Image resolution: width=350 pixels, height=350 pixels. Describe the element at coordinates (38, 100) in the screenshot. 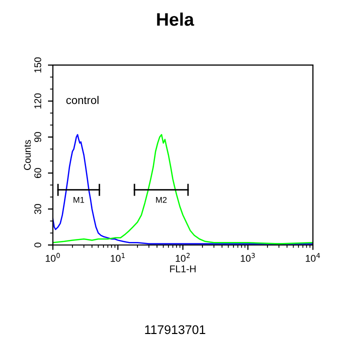

I see `y-tick-label: 120` at that location.